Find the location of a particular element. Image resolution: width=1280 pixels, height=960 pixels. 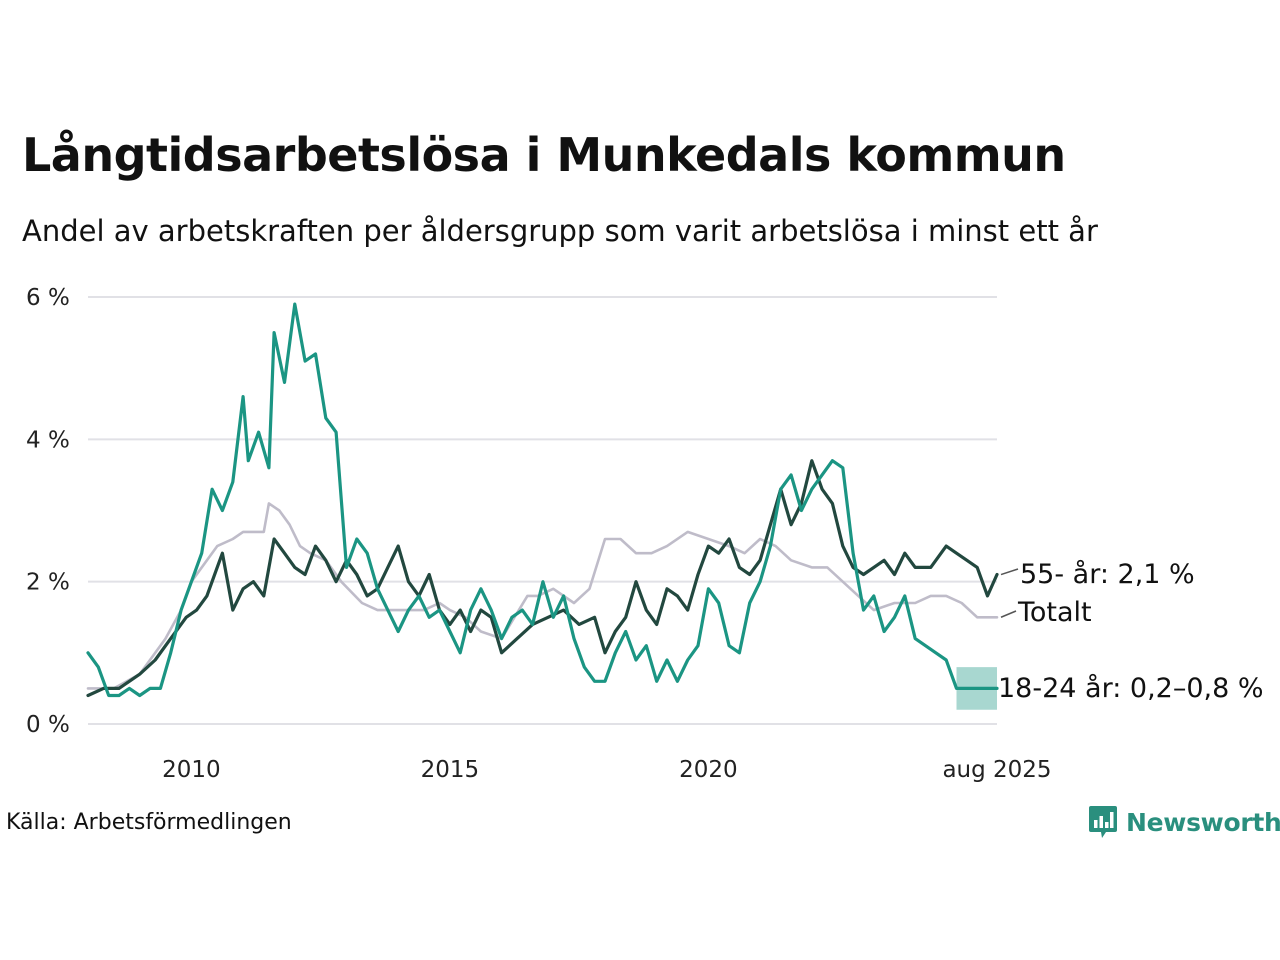

newsworthy-logo-icon is located at coordinates (1103, 822).